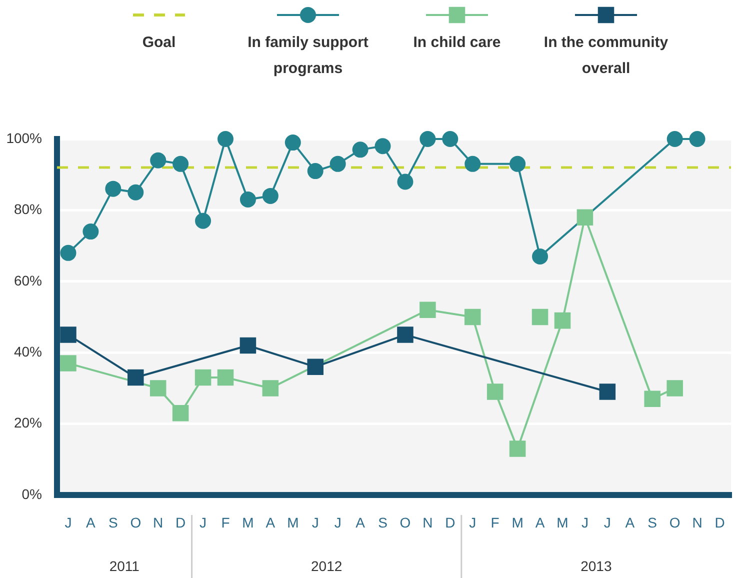 Image resolution: width=745 pixels, height=578 pixels. Describe the element at coordinates (326, 566) in the screenshot. I see `text: 2012` at that location.